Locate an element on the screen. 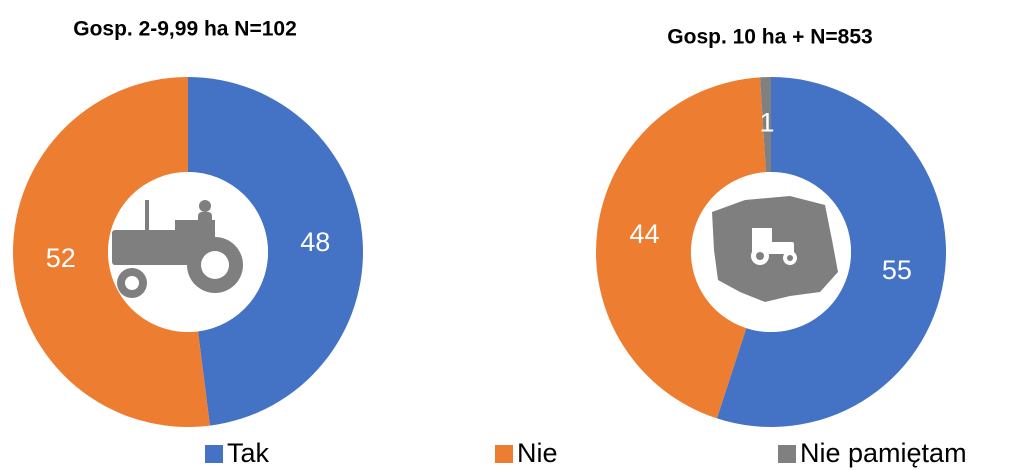  legend-label: Nie is located at coordinates (537, 453).